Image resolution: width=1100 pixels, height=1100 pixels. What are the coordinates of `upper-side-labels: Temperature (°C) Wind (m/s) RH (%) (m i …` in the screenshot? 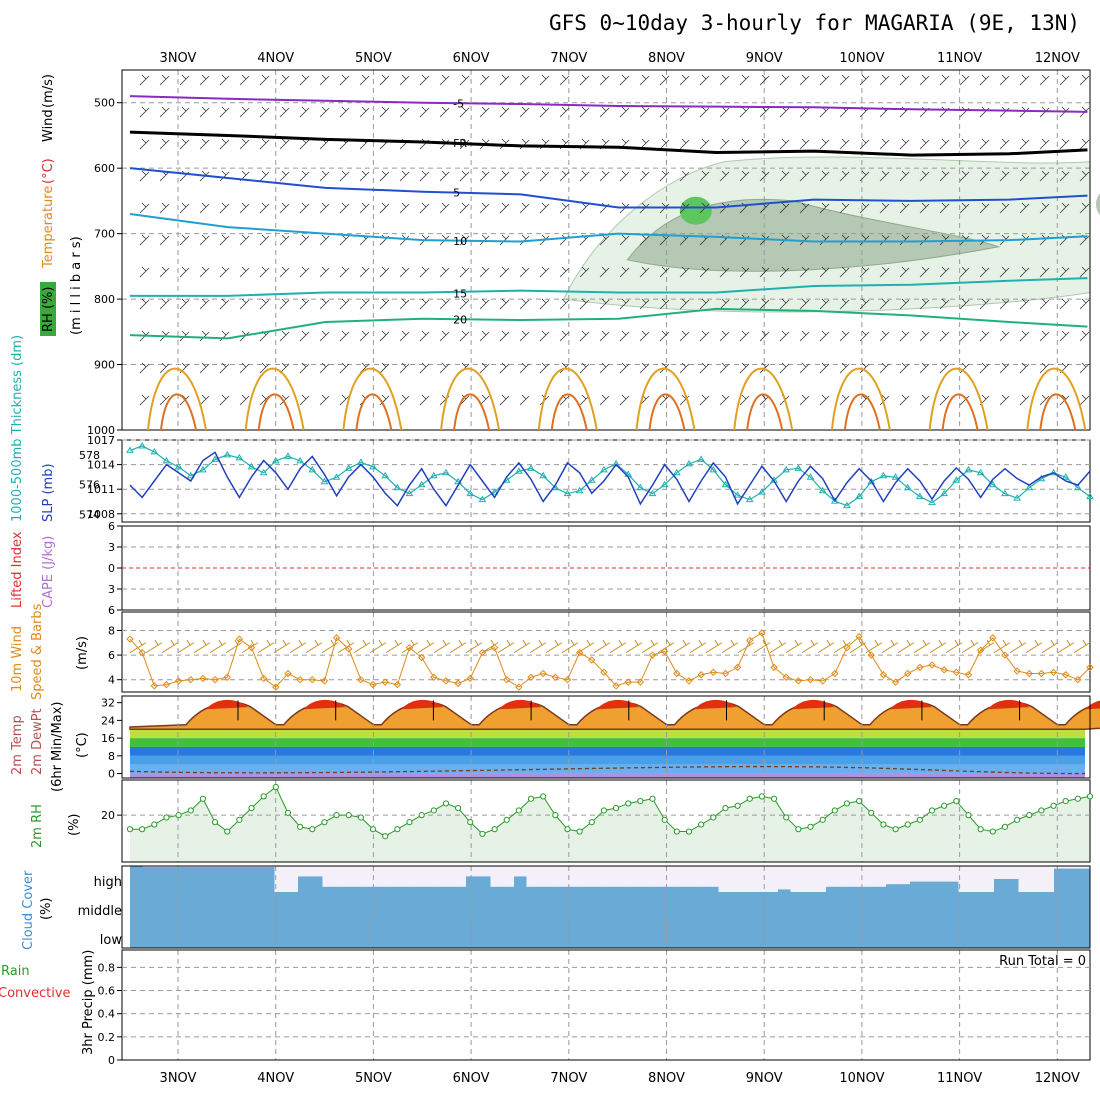 It's located at (62, 205).